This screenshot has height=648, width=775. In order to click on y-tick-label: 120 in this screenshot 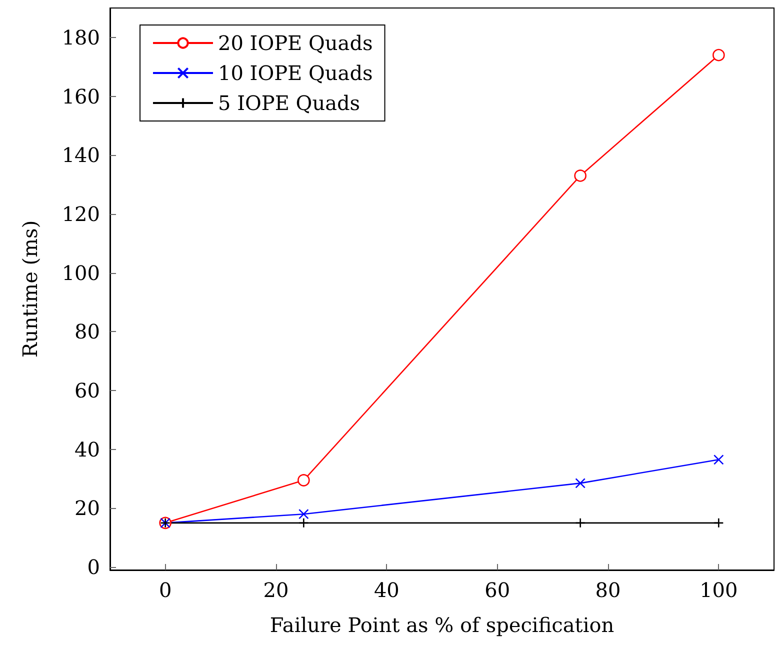, I will do `click(81, 214)`.